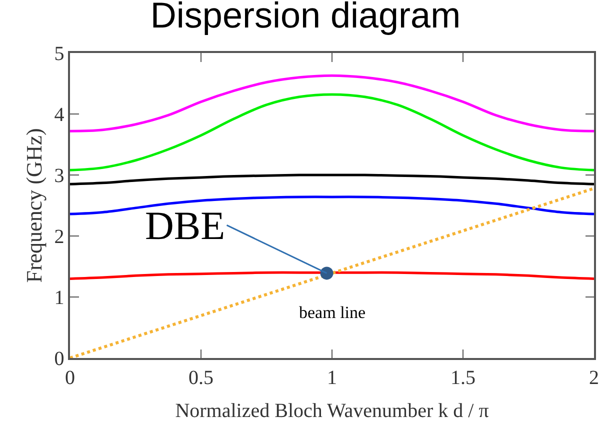  What do you see at coordinates (59, 298) in the screenshot?
I see `y-tick-label: 1` at bounding box center [59, 298].